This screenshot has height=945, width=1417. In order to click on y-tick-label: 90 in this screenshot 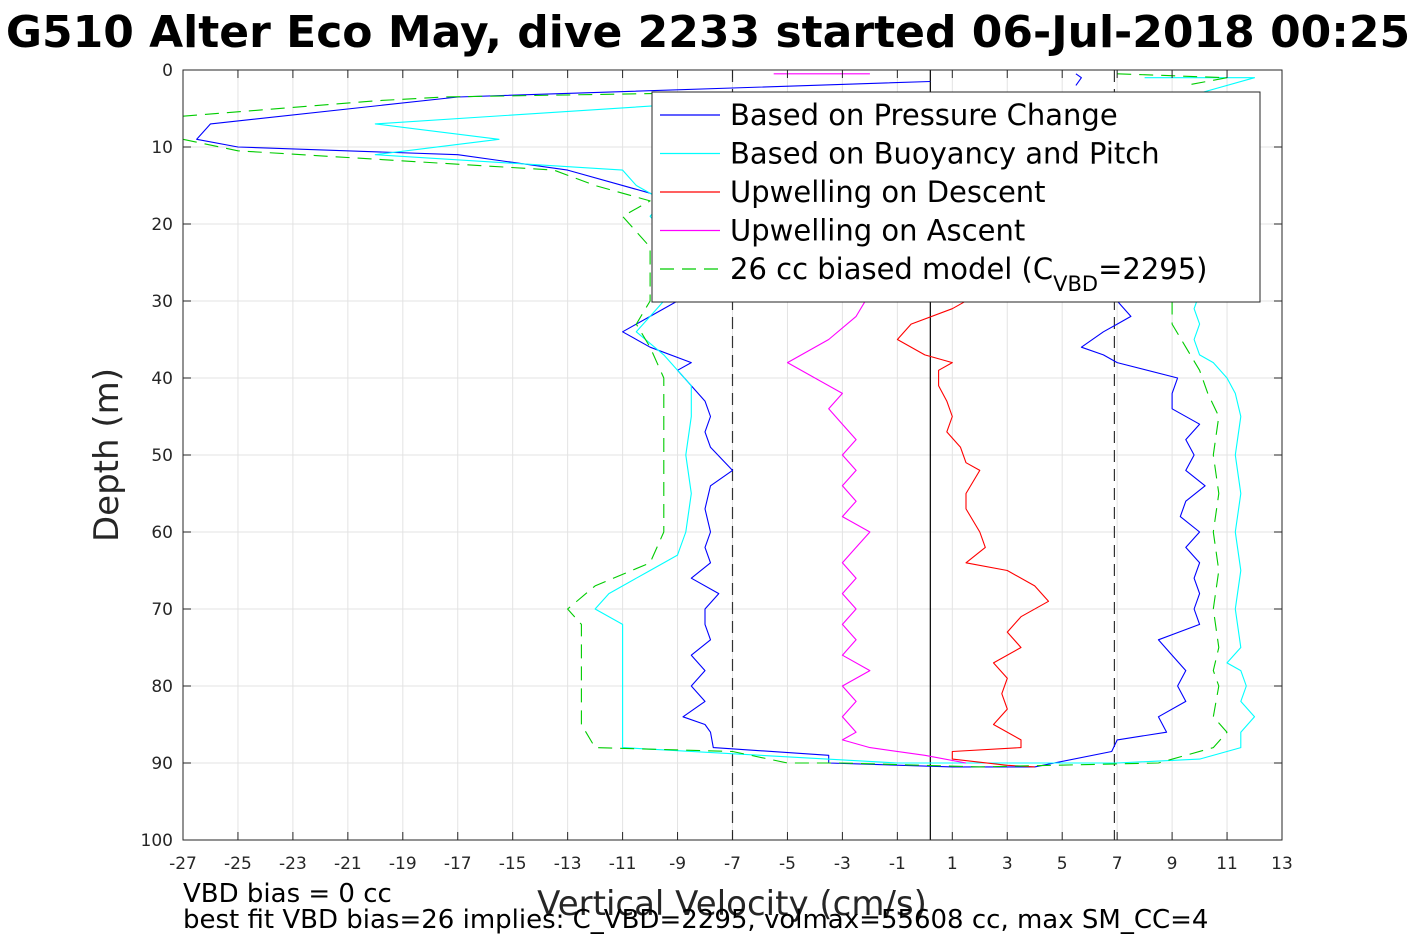, I will do `click(162, 764)`.